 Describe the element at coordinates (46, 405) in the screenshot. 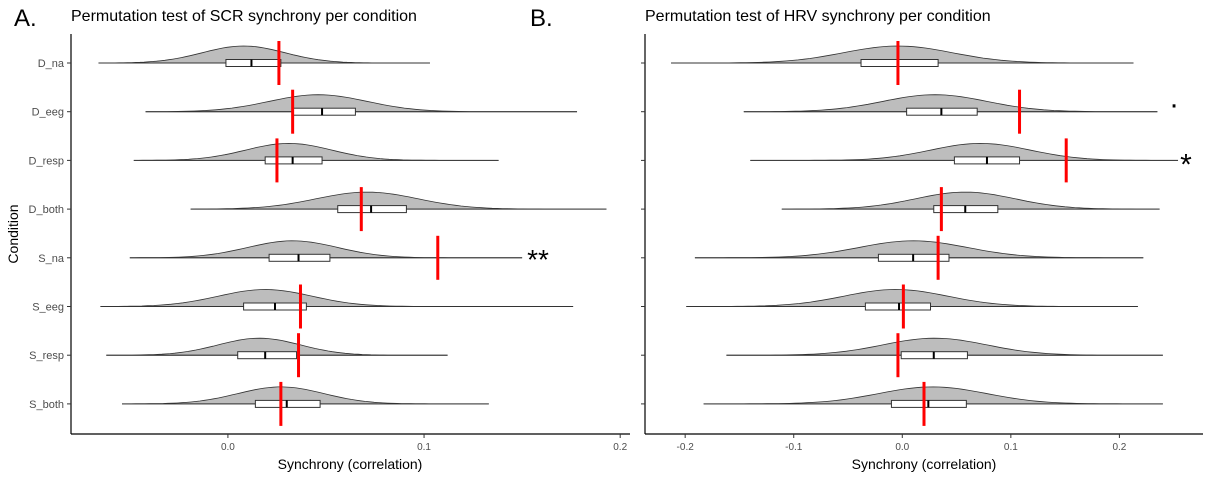

I see `y-tick-label: S_both` at that location.